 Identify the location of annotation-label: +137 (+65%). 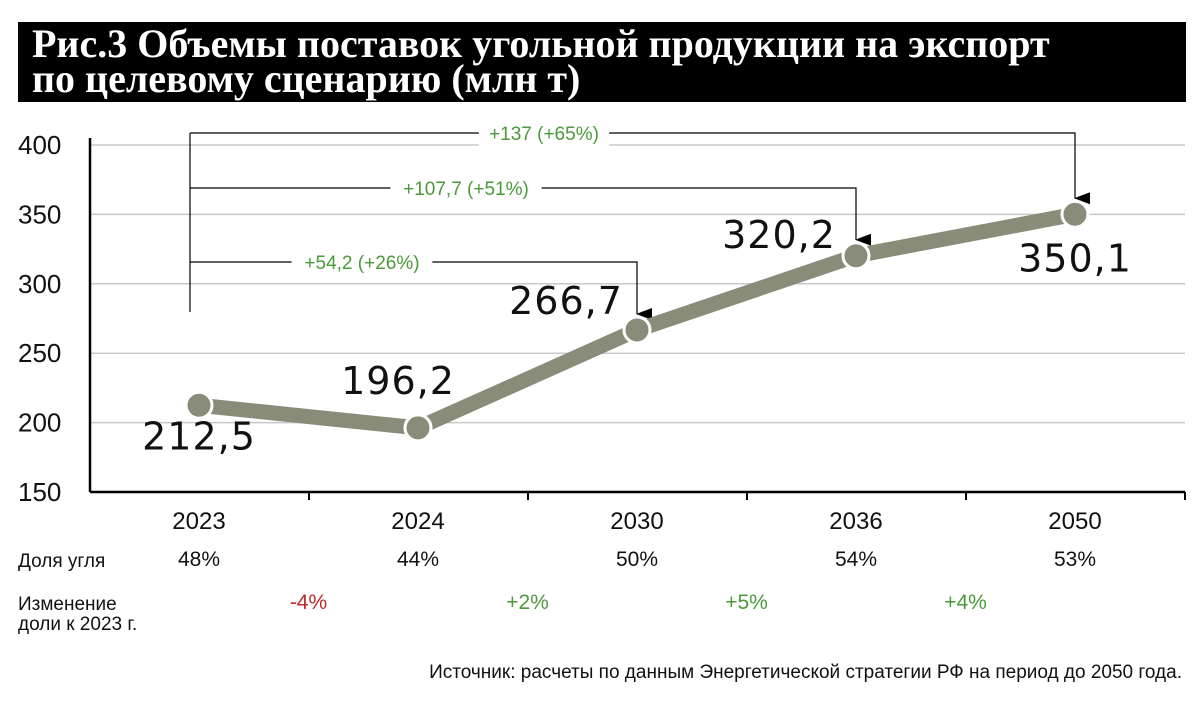
(544, 134).